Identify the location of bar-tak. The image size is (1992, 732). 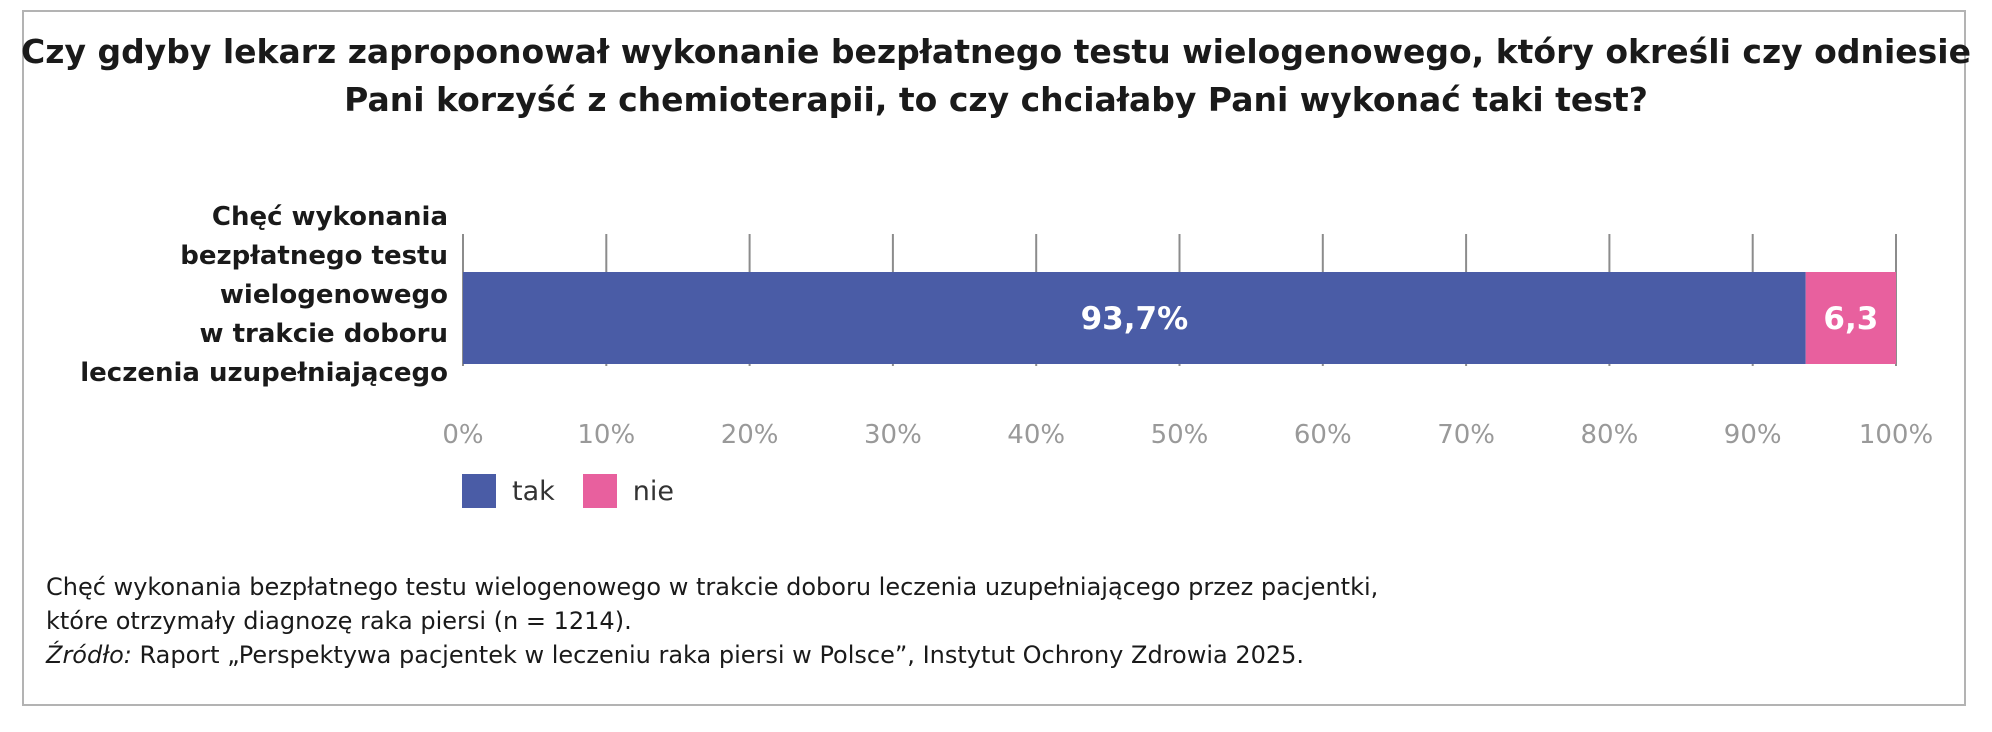
(1134, 318).